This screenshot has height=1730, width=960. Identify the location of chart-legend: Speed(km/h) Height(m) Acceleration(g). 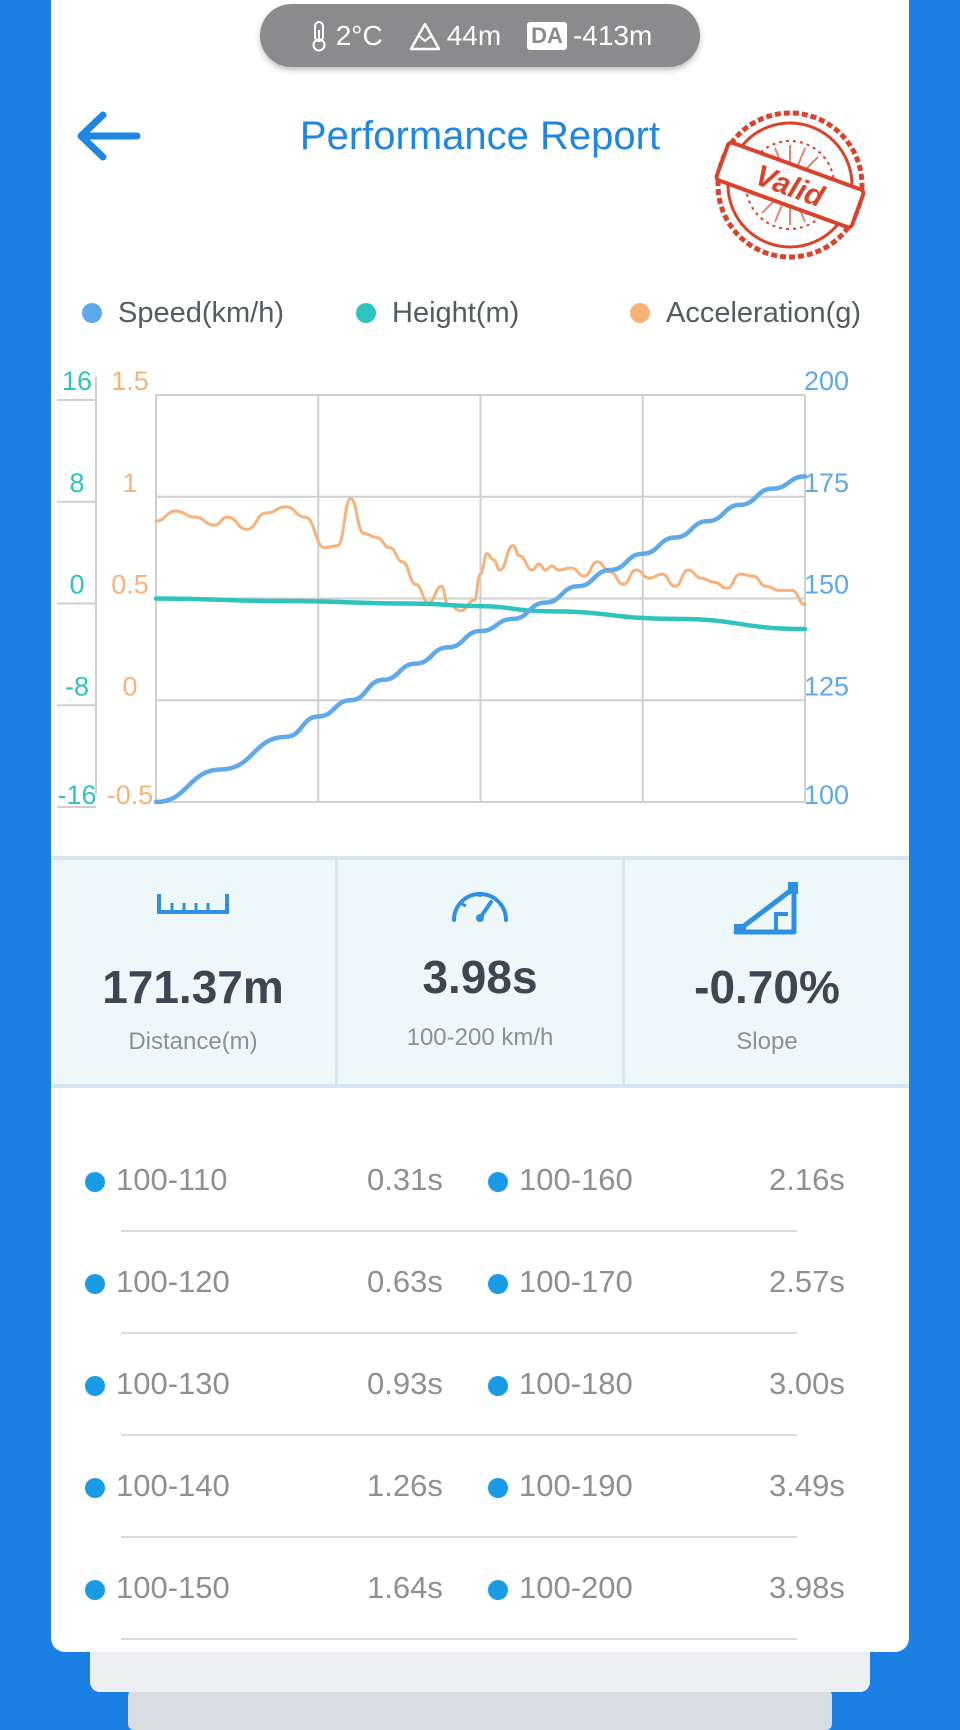
(480, 313).